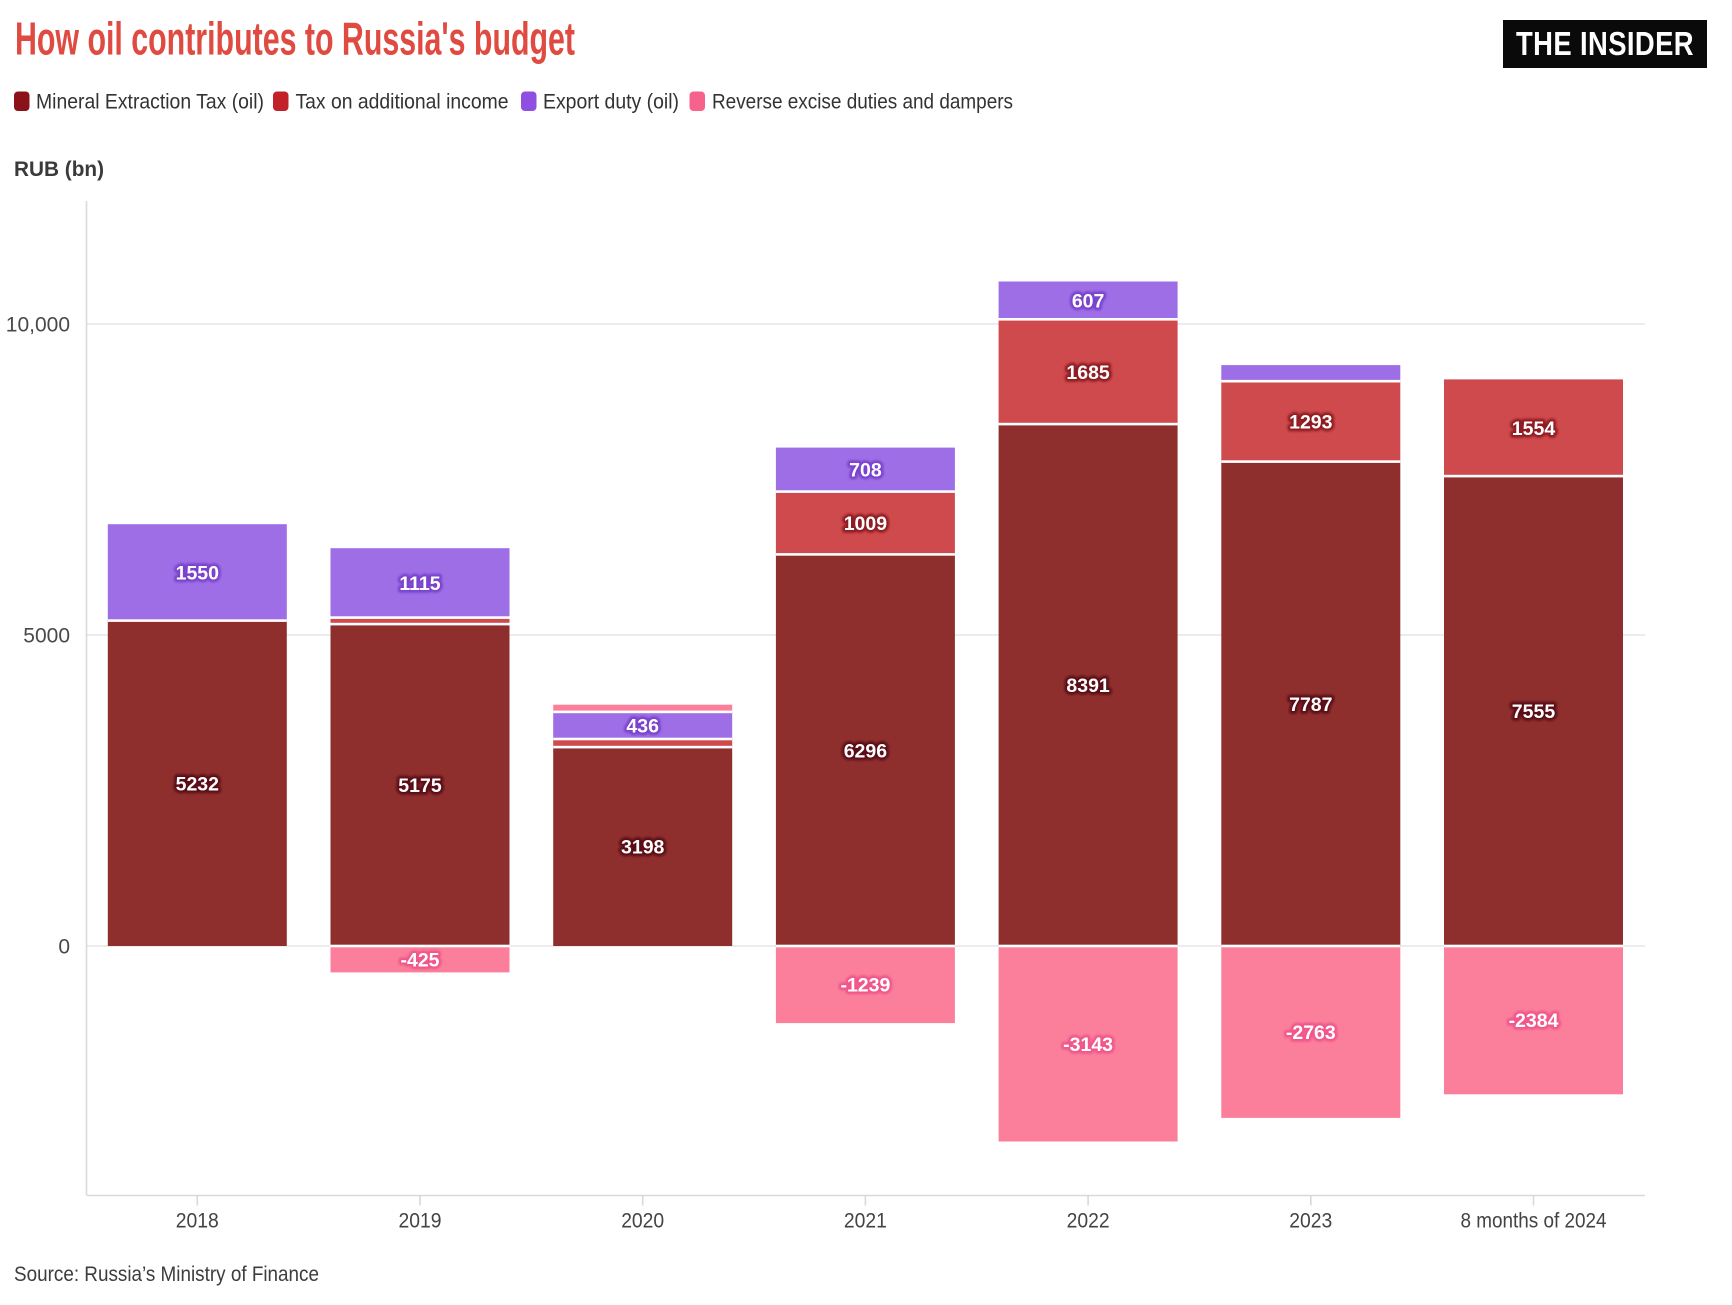  I want to click on svg-text: 5232, so click(198, 784).